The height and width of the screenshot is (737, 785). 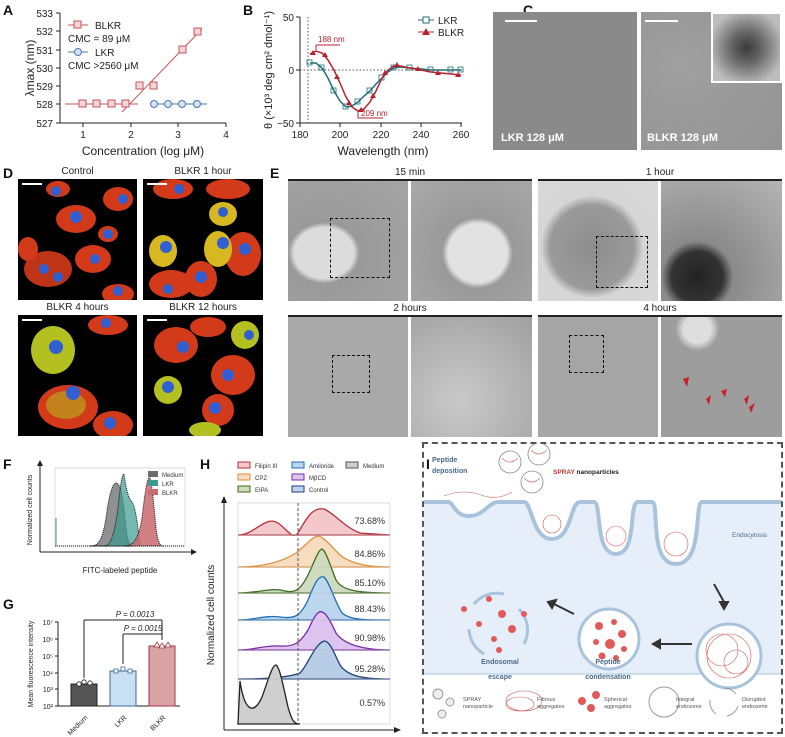 I want to click on cmc-lkr: CMC >2560 μM, so click(x=103, y=66).